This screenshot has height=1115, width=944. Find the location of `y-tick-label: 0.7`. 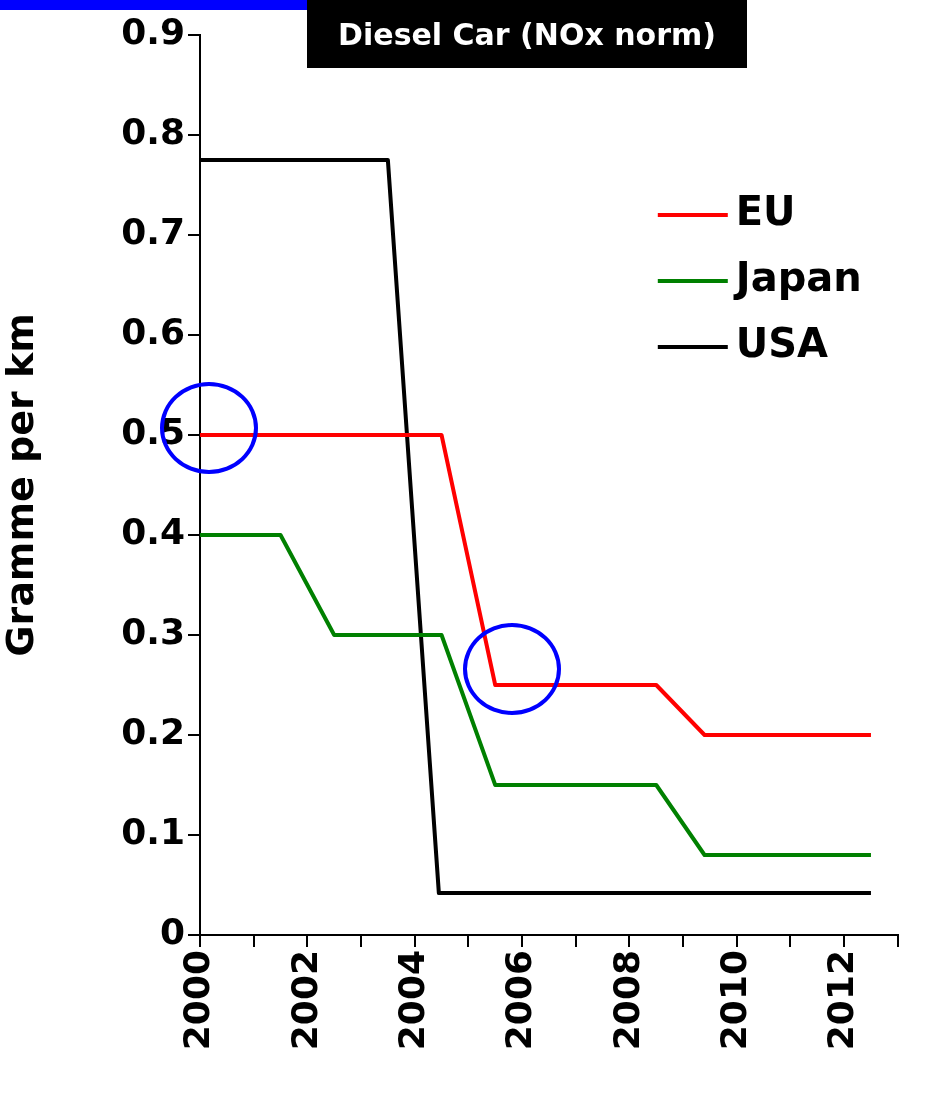

y-tick-label: 0.7 is located at coordinates (153, 232).